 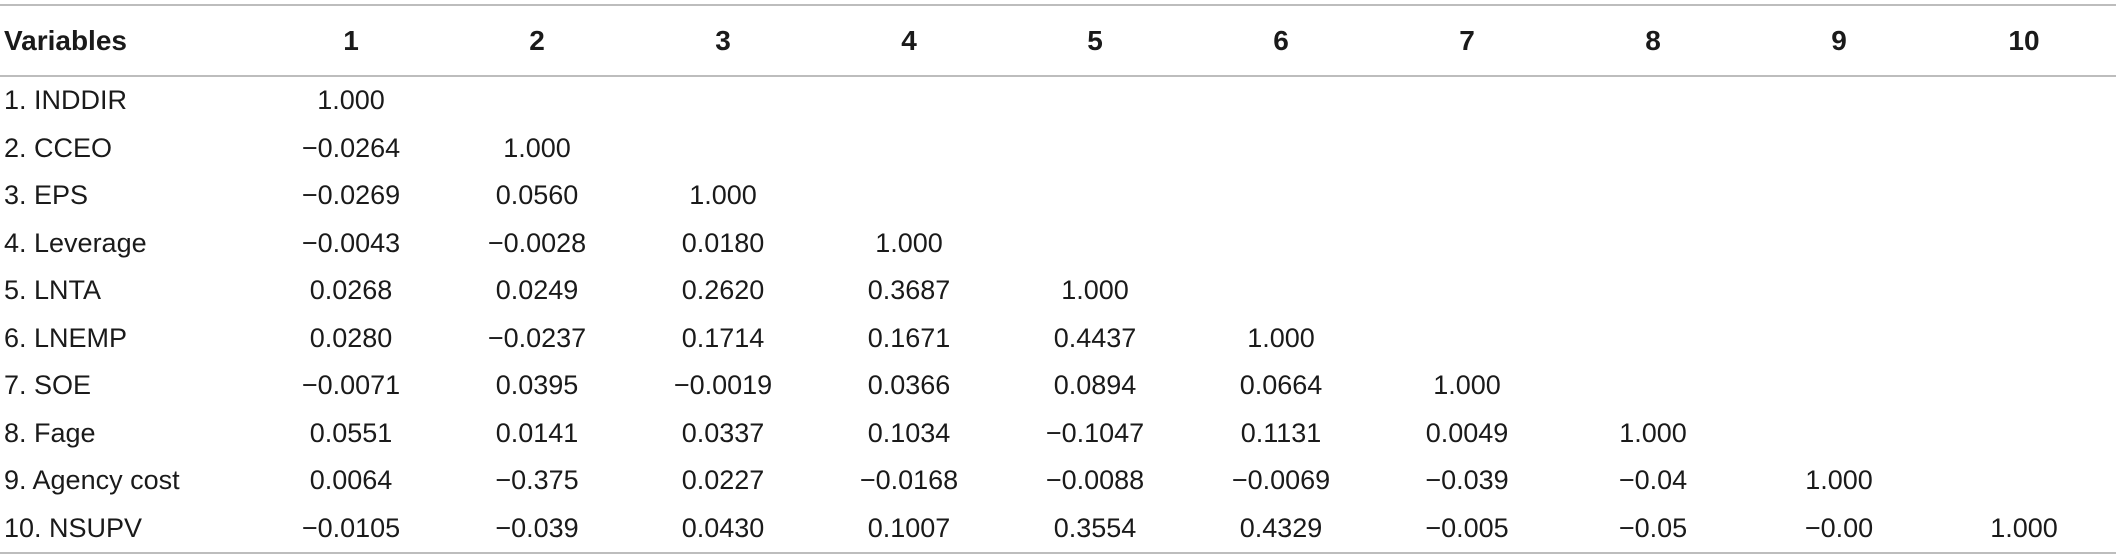 I want to click on correlation-cell: 0.0268, so click(x=351, y=290).